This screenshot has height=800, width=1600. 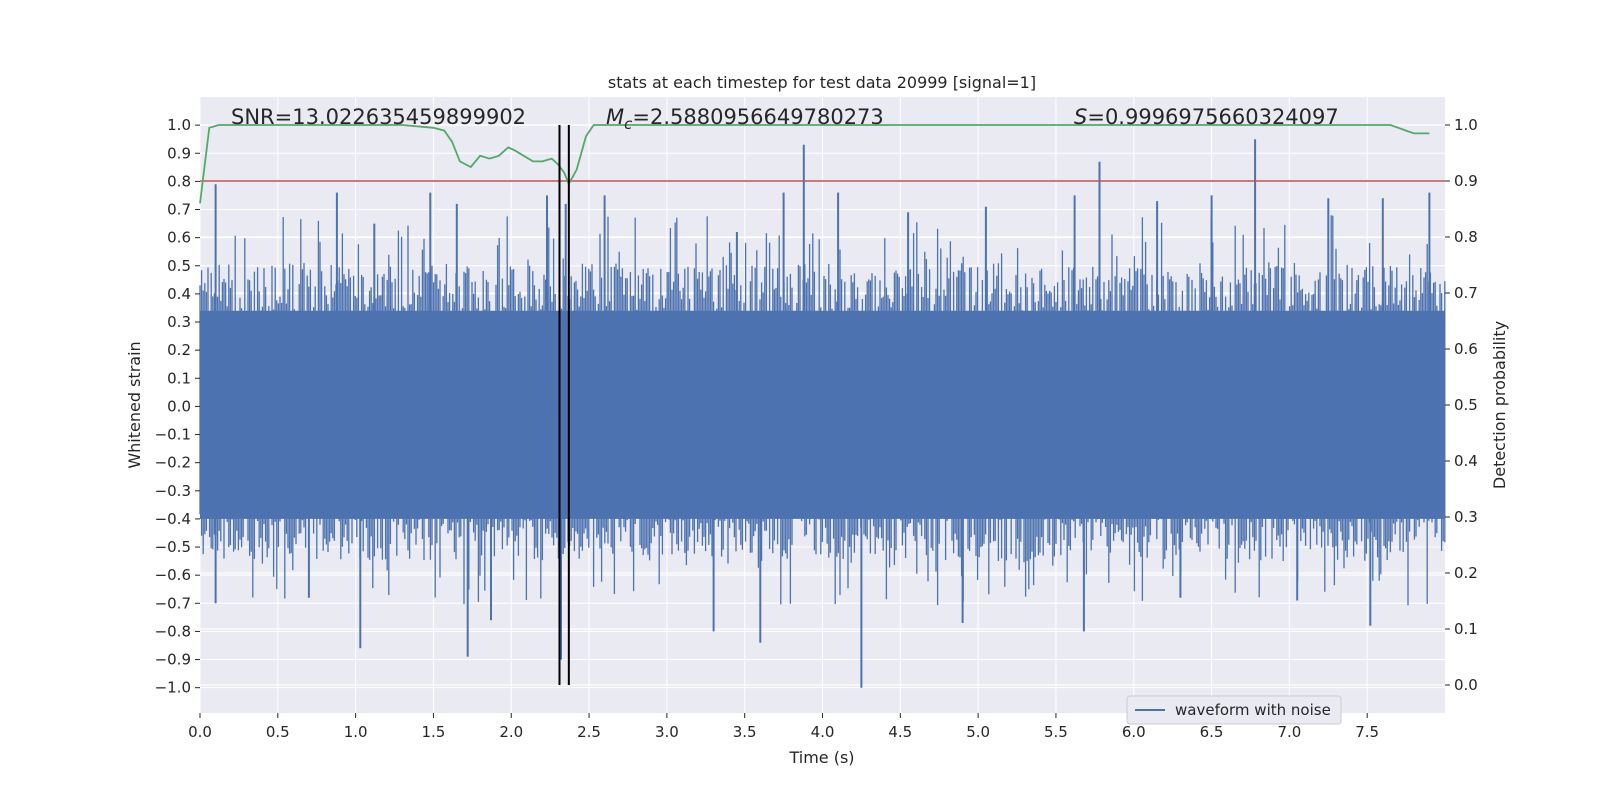 What do you see at coordinates (1466, 125) in the screenshot?
I see `y2-tick-label: 1.0` at bounding box center [1466, 125].